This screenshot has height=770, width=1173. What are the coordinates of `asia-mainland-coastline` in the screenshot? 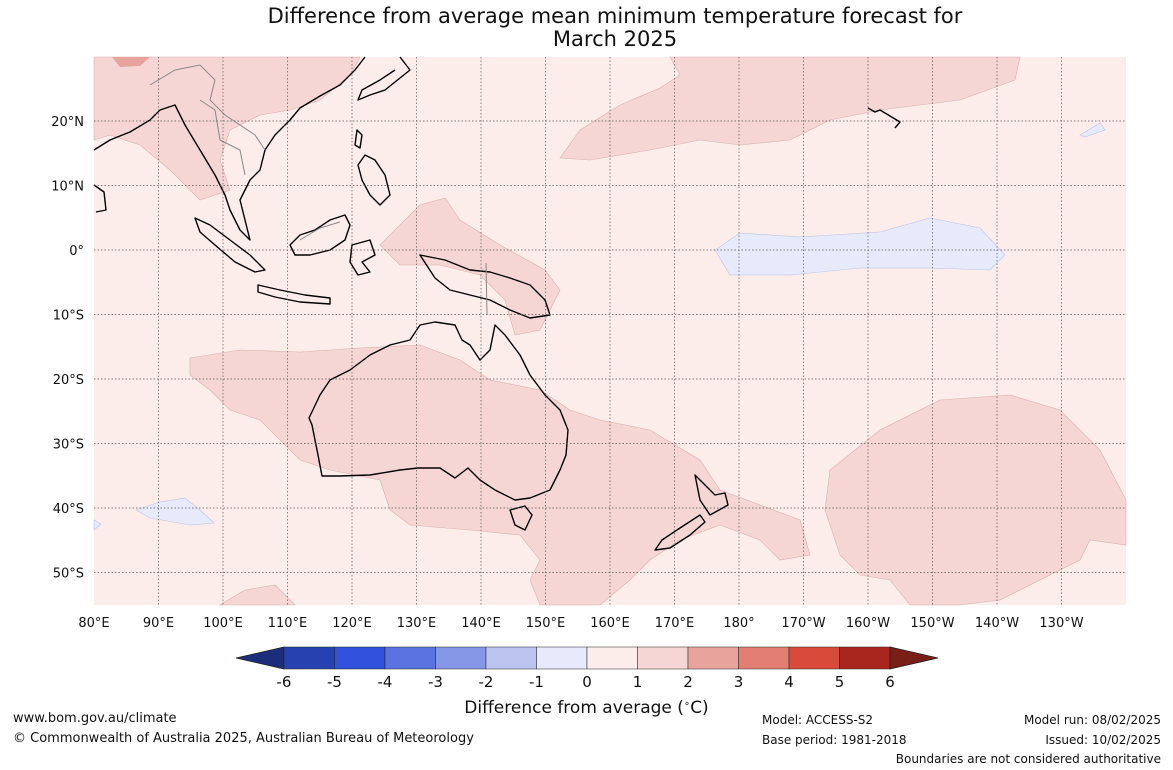 It's located at (229, 148).